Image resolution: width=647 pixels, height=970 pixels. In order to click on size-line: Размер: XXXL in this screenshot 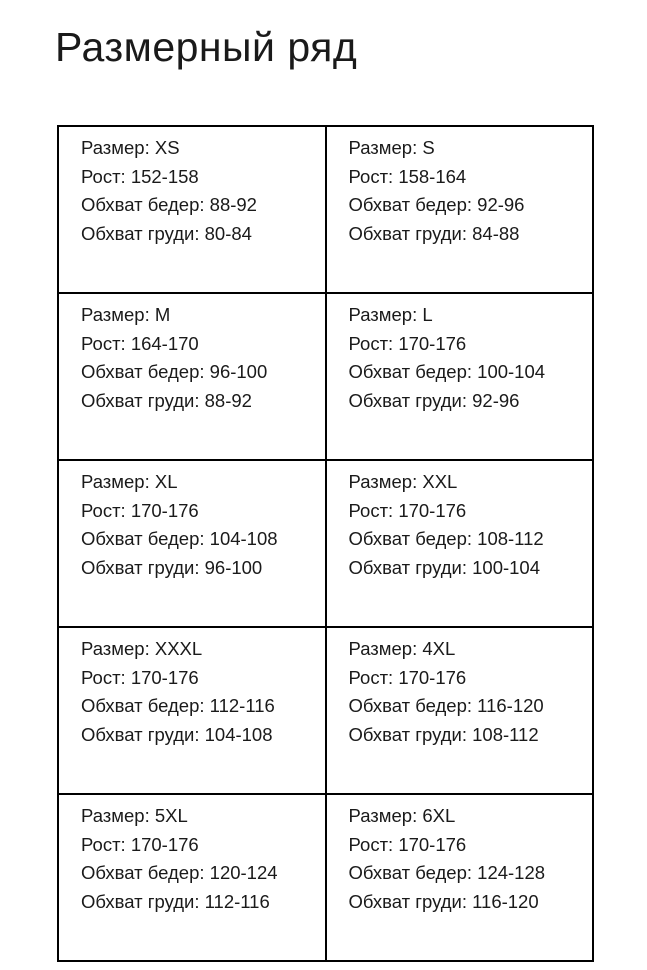, I will do `click(142, 648)`.